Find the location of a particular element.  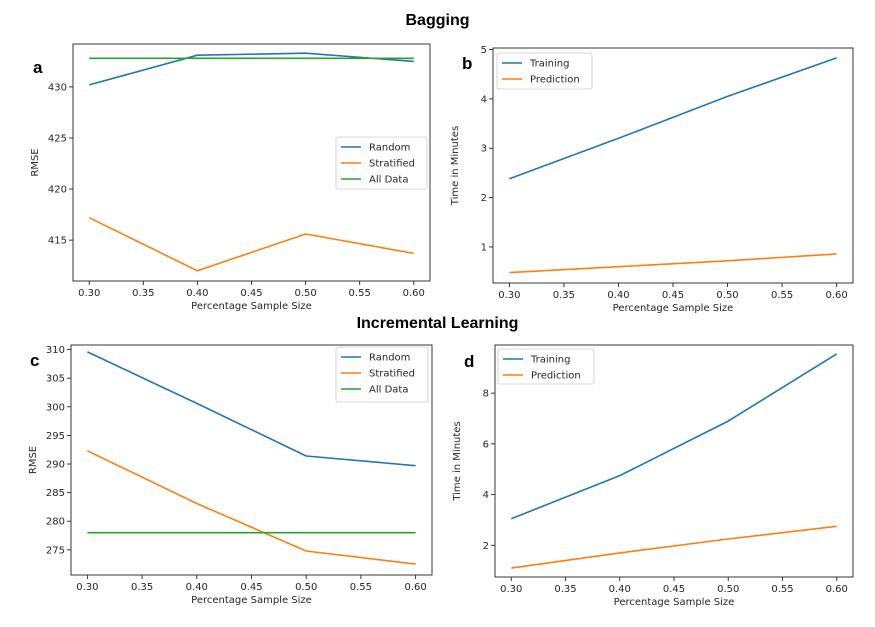

x-tick-label-d: 0.45 is located at coordinates (674, 589).